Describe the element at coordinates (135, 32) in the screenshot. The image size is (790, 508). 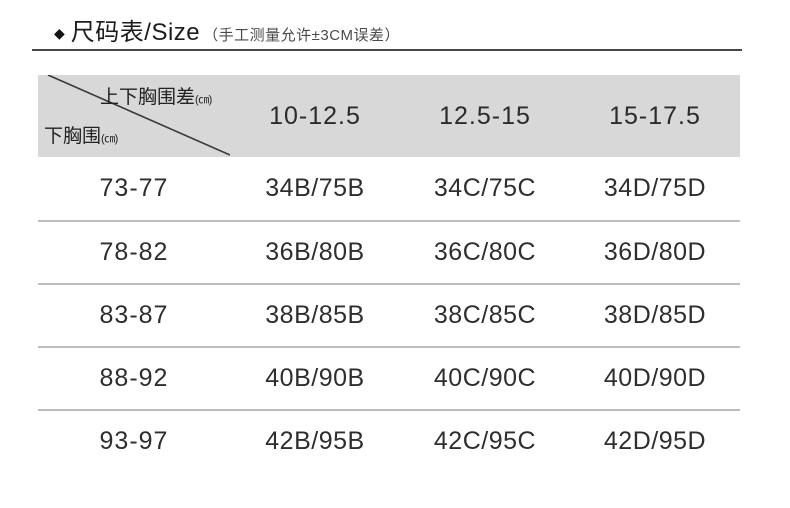
I see `page-title: 尺码表/Size` at that location.